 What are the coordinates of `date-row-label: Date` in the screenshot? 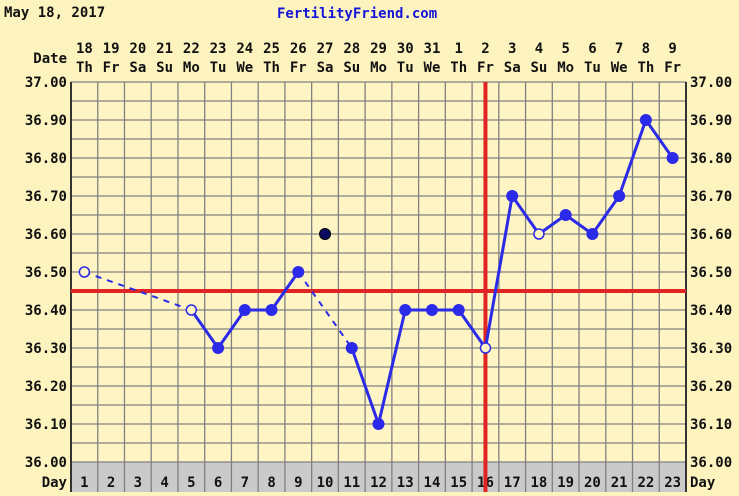 It's located at (50, 59).